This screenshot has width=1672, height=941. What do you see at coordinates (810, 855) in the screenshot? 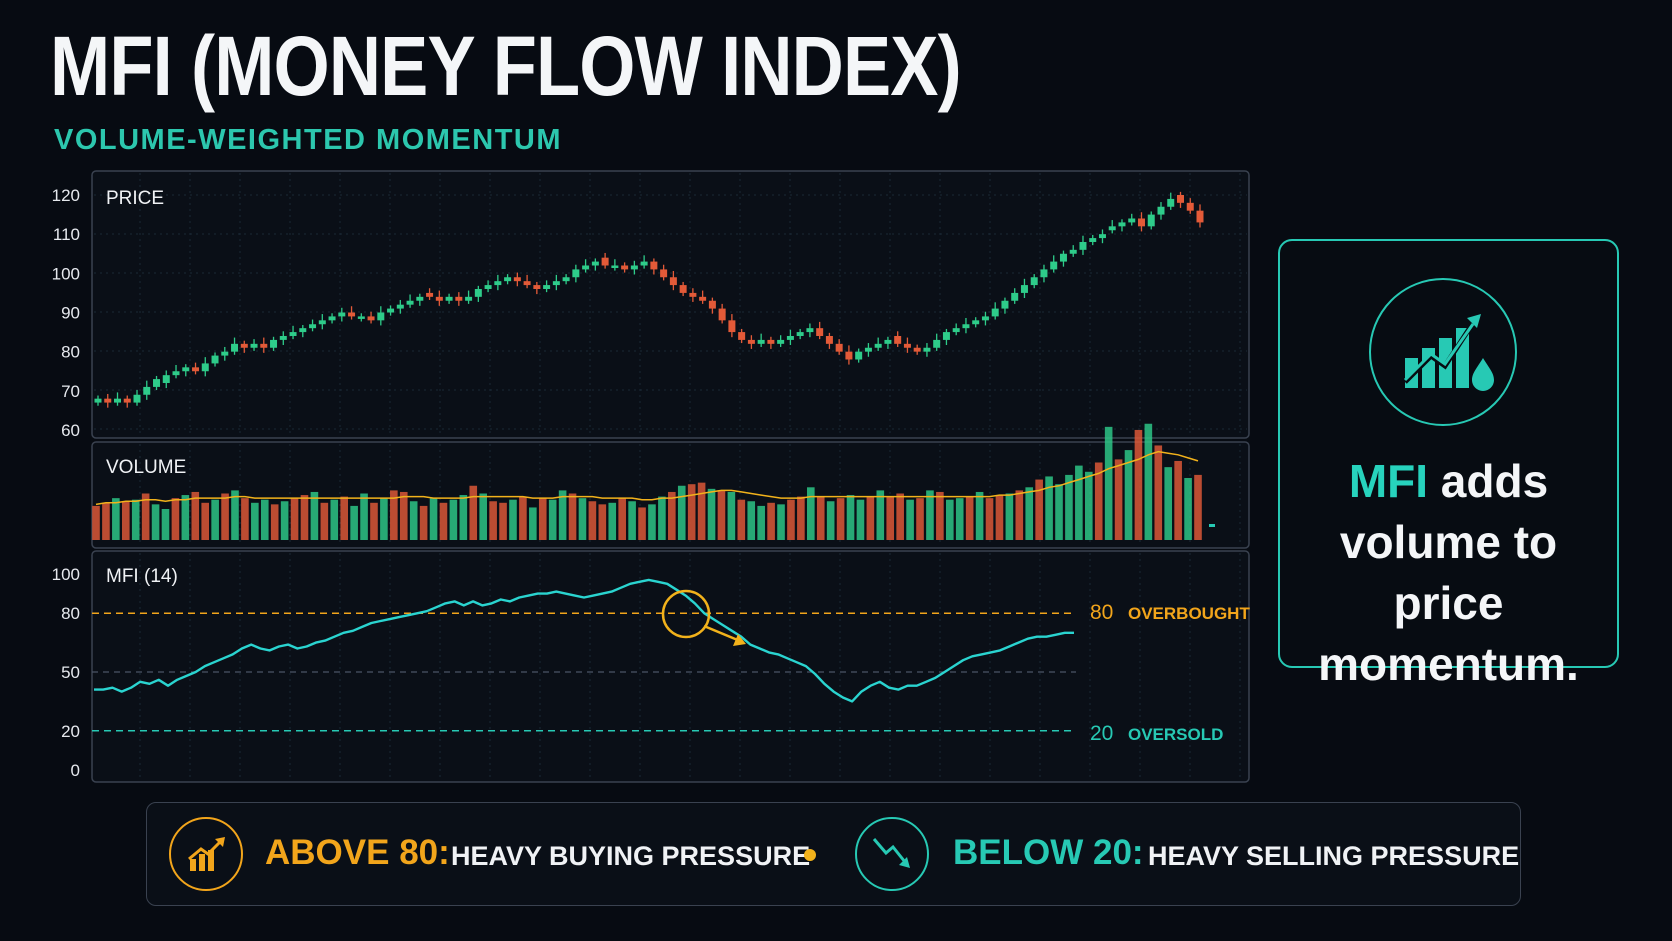
I see `separator-dot` at bounding box center [810, 855].